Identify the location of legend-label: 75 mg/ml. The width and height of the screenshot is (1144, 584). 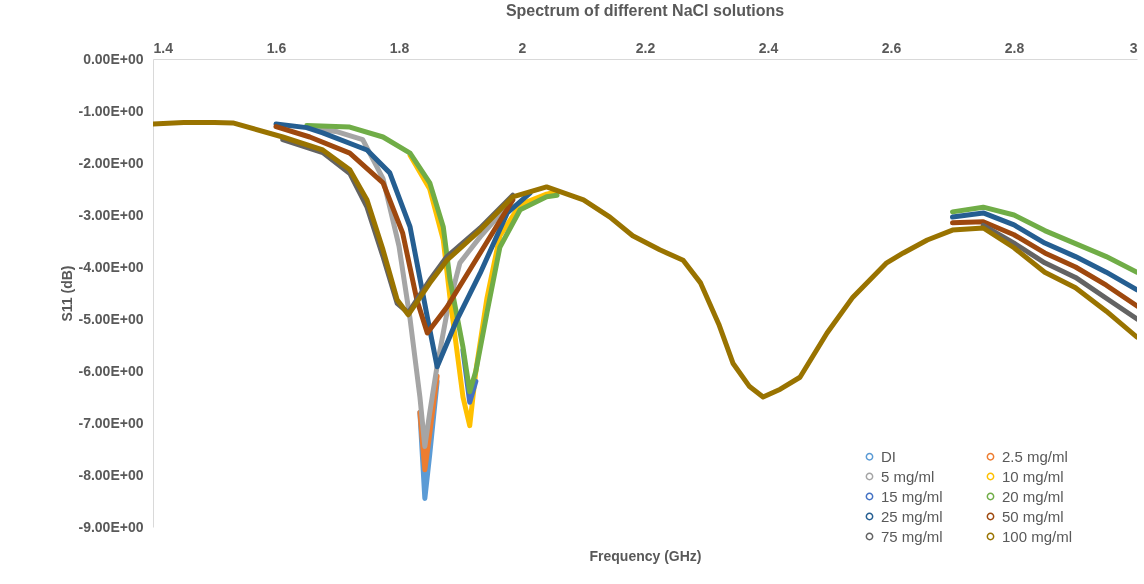
(912, 536).